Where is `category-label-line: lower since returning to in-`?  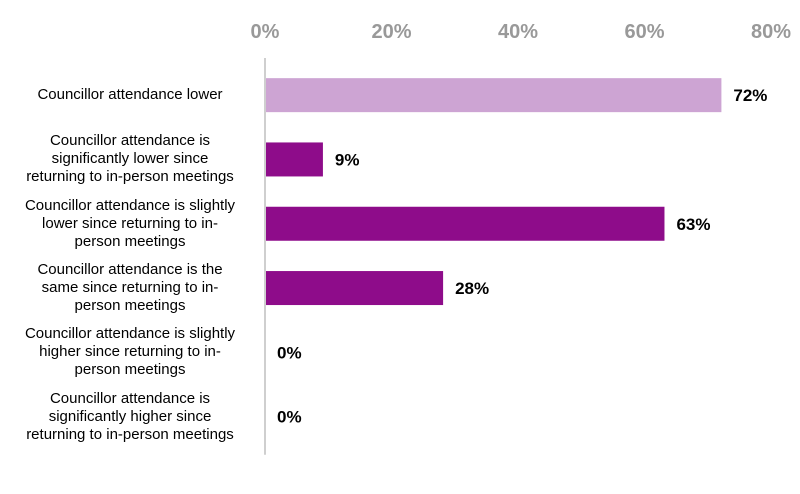 category-label-line: lower since returning to in- is located at coordinates (130, 223).